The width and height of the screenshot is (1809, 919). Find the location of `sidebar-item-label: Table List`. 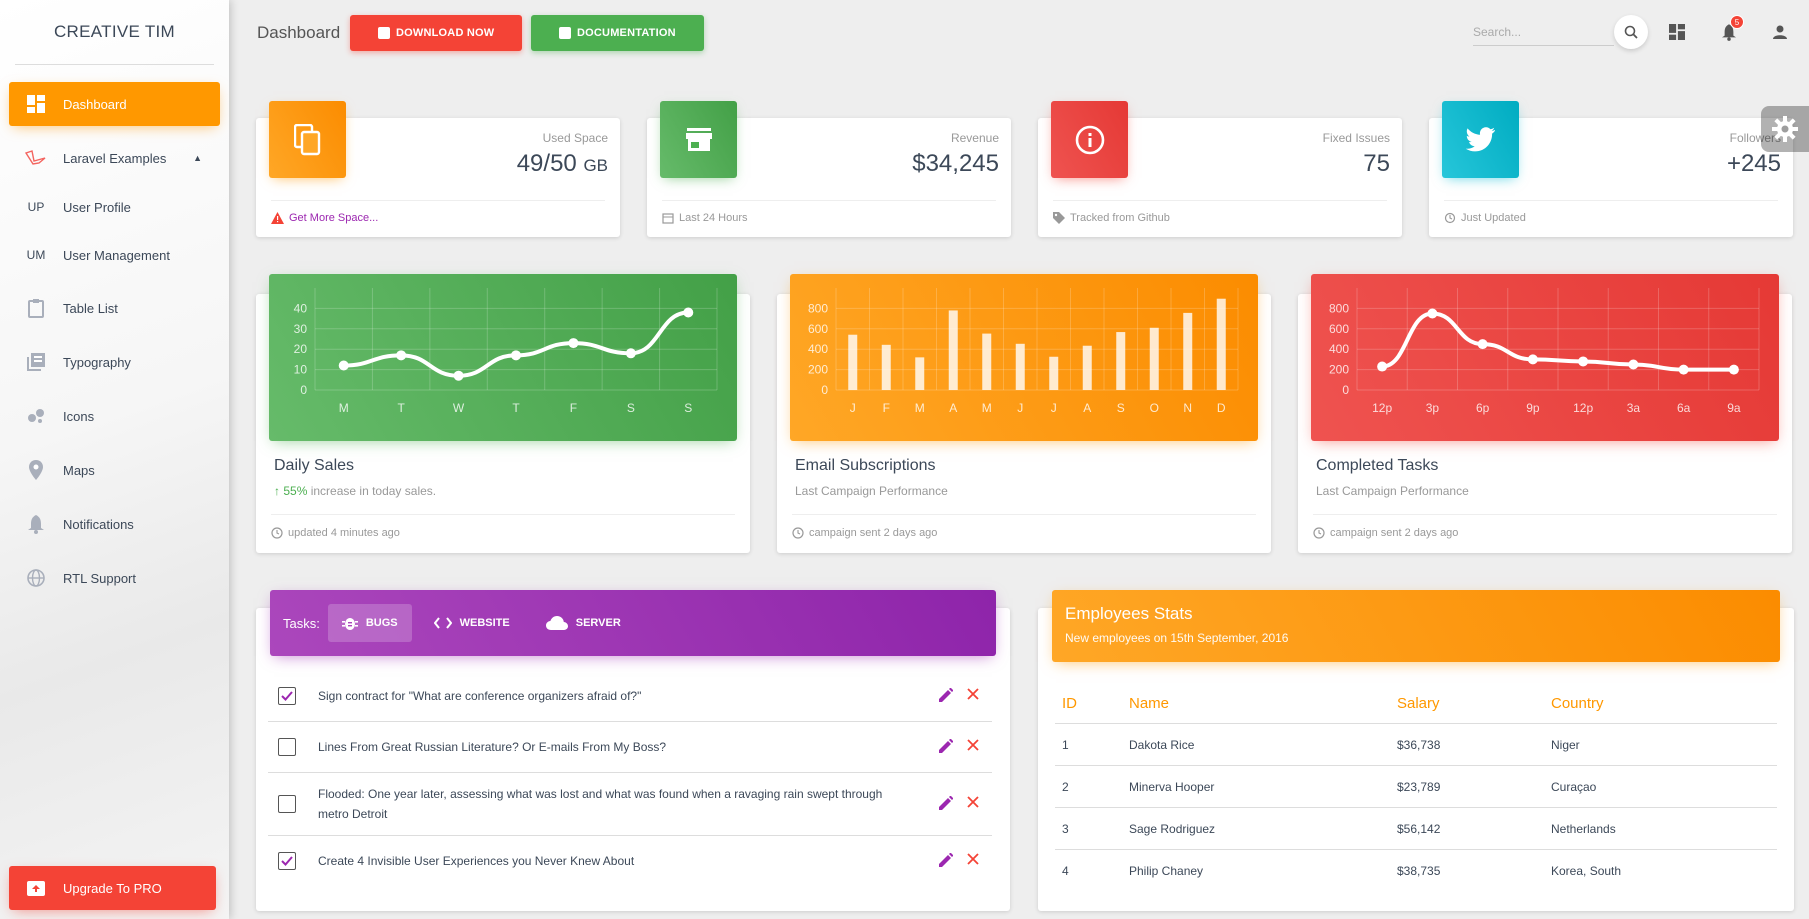

sidebar-item-label: Table List is located at coordinates (90, 308).